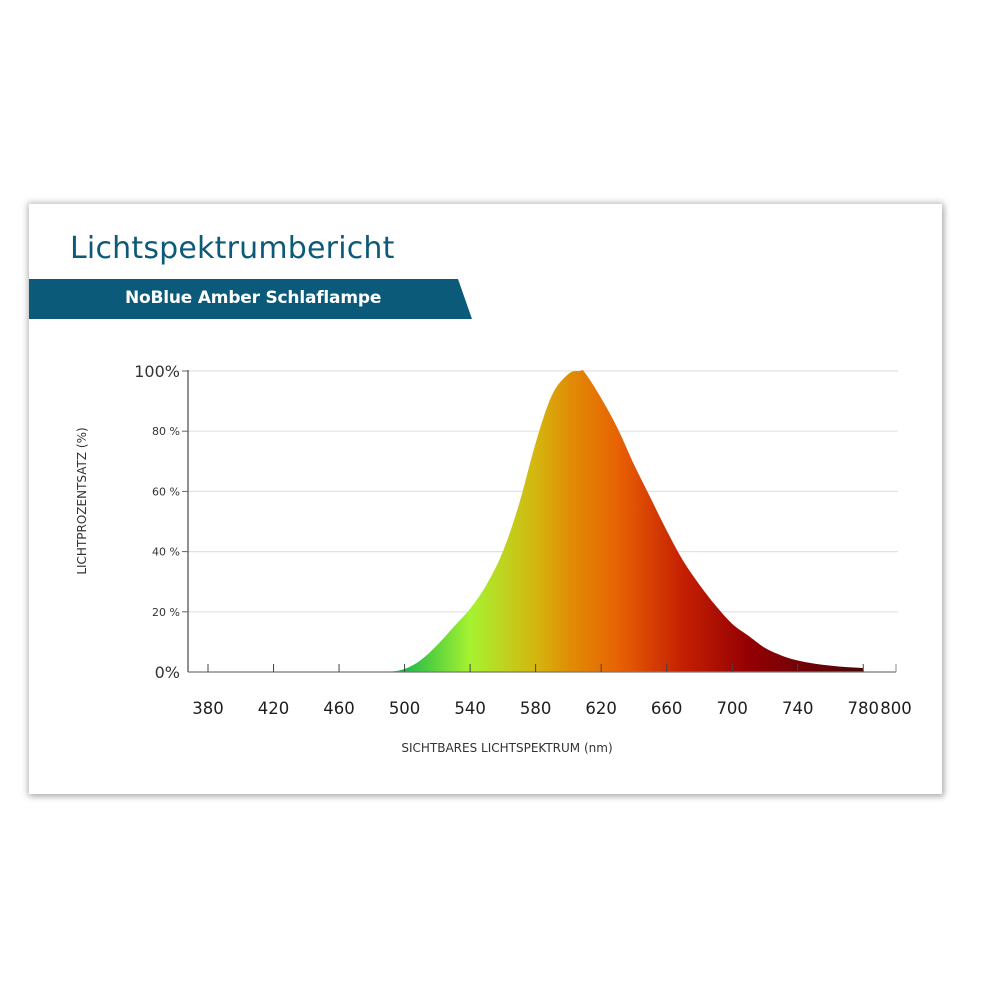  I want to click on y-tick-label: 40 %, so click(166, 552).